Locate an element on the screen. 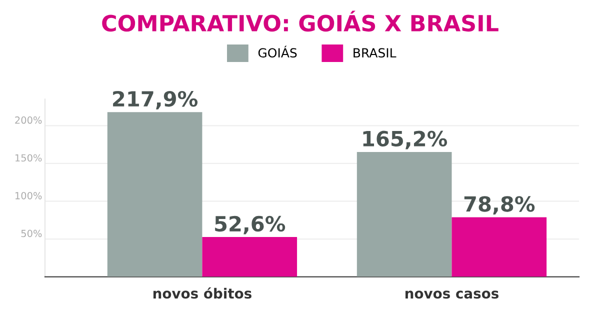  chart-title: COMPARATIVO: GOIÁS X BRASIL is located at coordinates (300, 21).